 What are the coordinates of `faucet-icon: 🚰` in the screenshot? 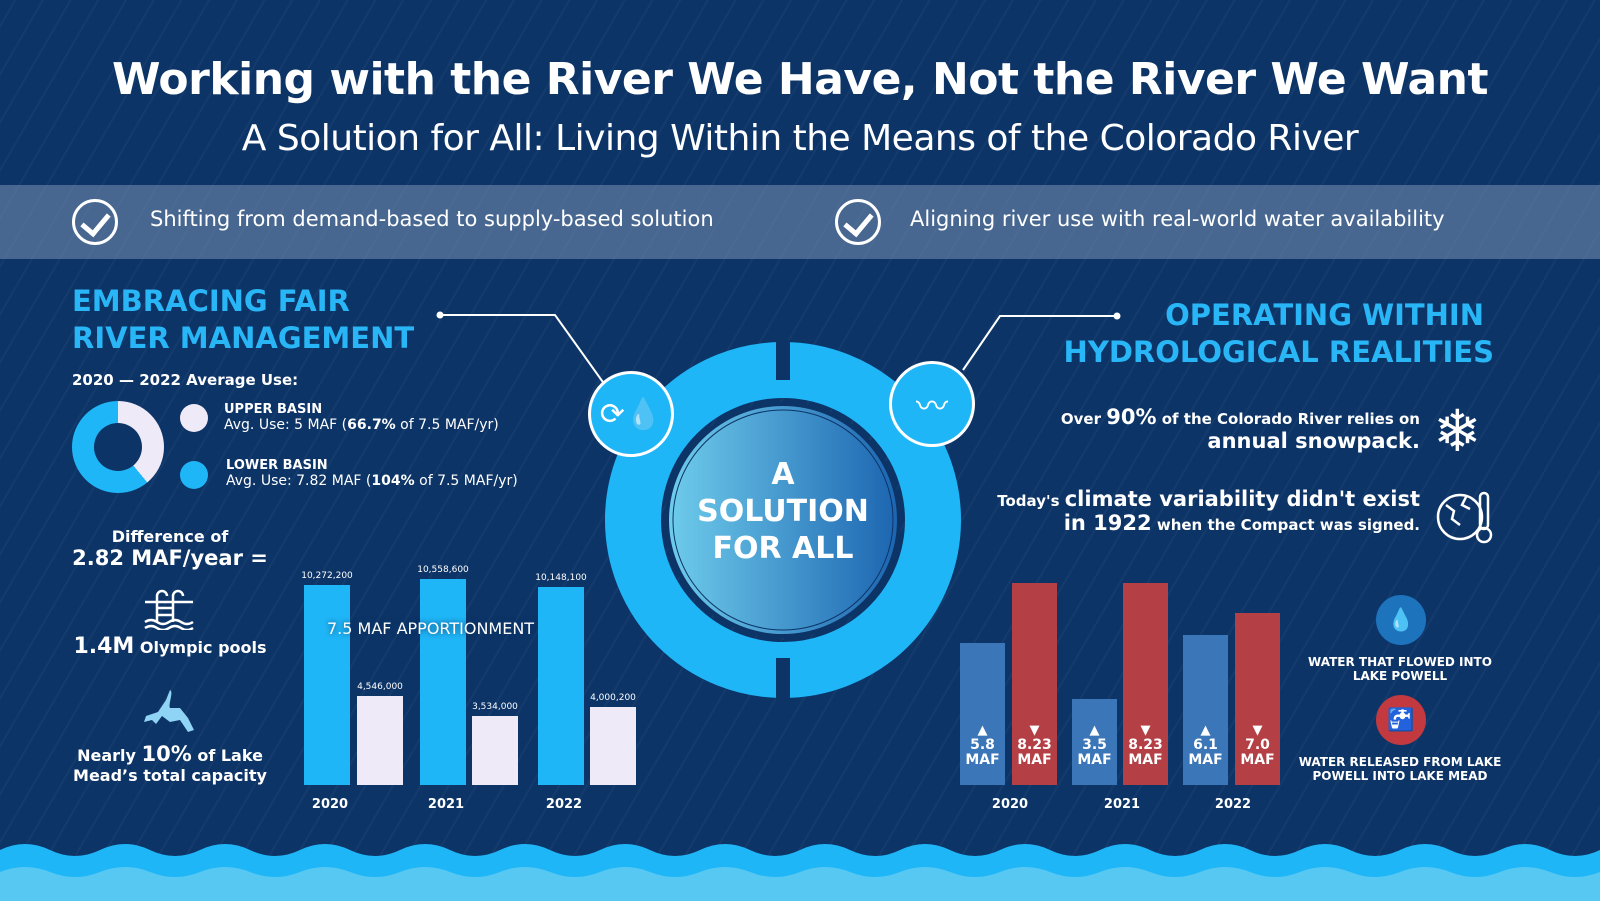 It's located at (1401, 720).